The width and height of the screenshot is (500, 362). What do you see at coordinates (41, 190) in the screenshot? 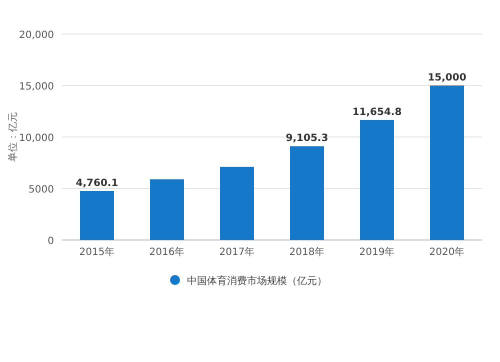
I see `y-tick-label: 5000` at bounding box center [41, 190].